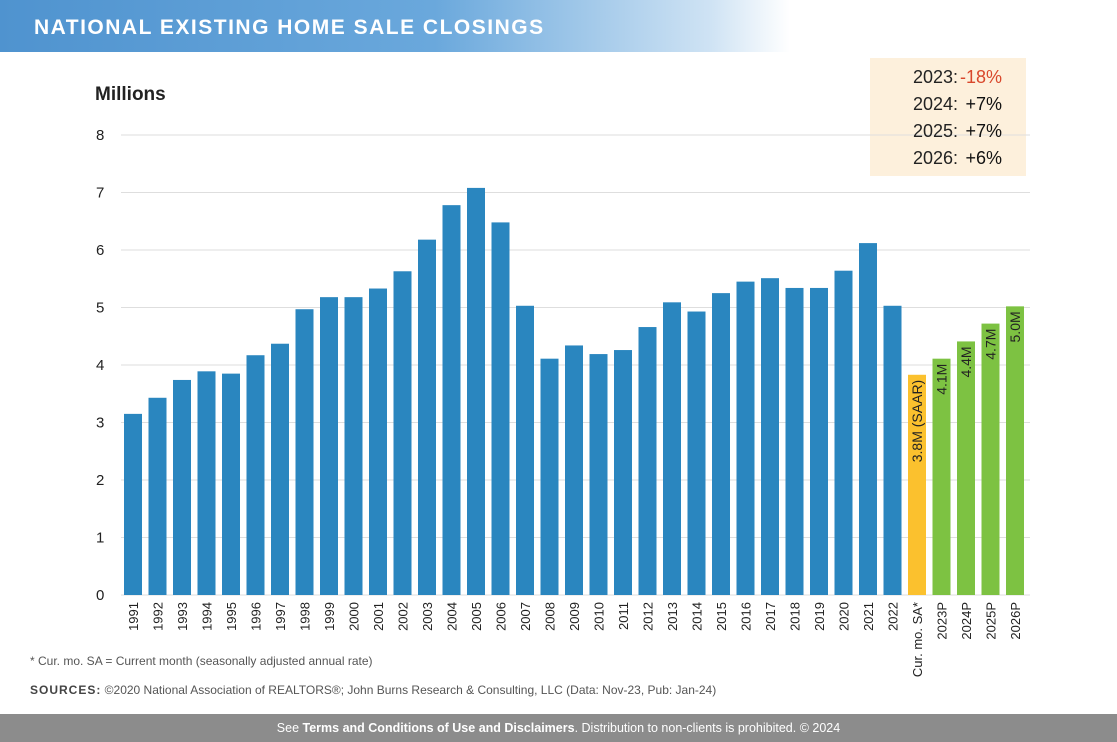 Image resolution: width=1117 pixels, height=742 pixels. What do you see at coordinates (100, 308) in the screenshot?
I see `y-tick-label: 5` at bounding box center [100, 308].